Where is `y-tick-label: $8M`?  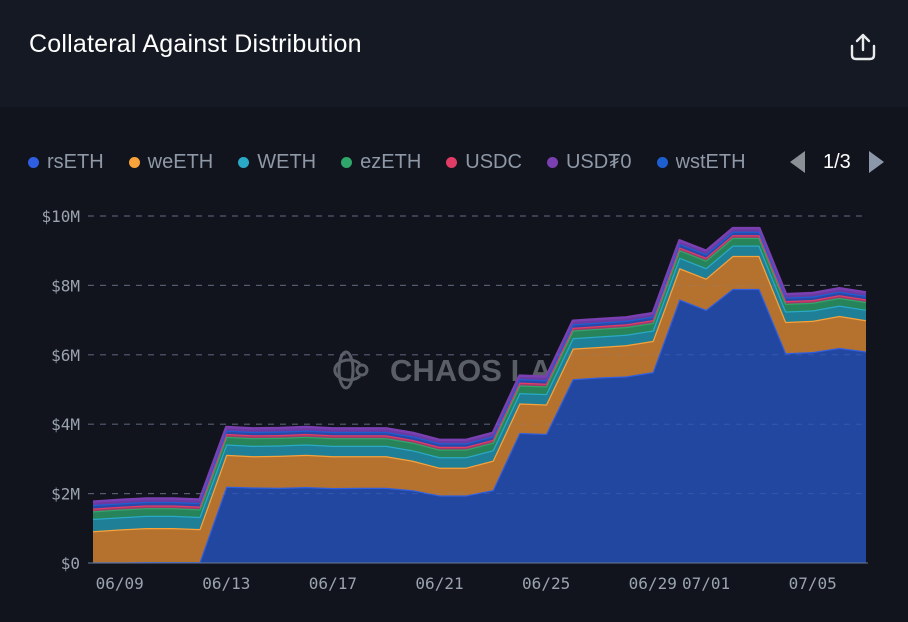 y-tick-label: $8M is located at coordinates (65, 285).